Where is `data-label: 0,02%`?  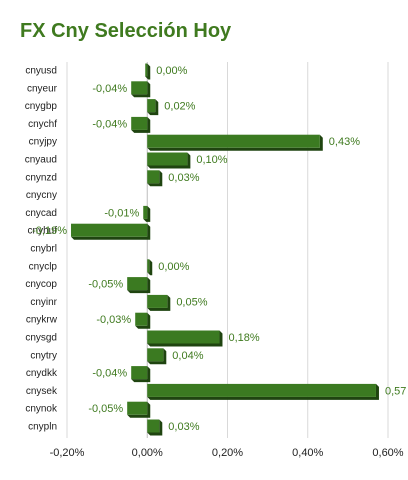
data-label: 0,02% is located at coordinates (179, 107).